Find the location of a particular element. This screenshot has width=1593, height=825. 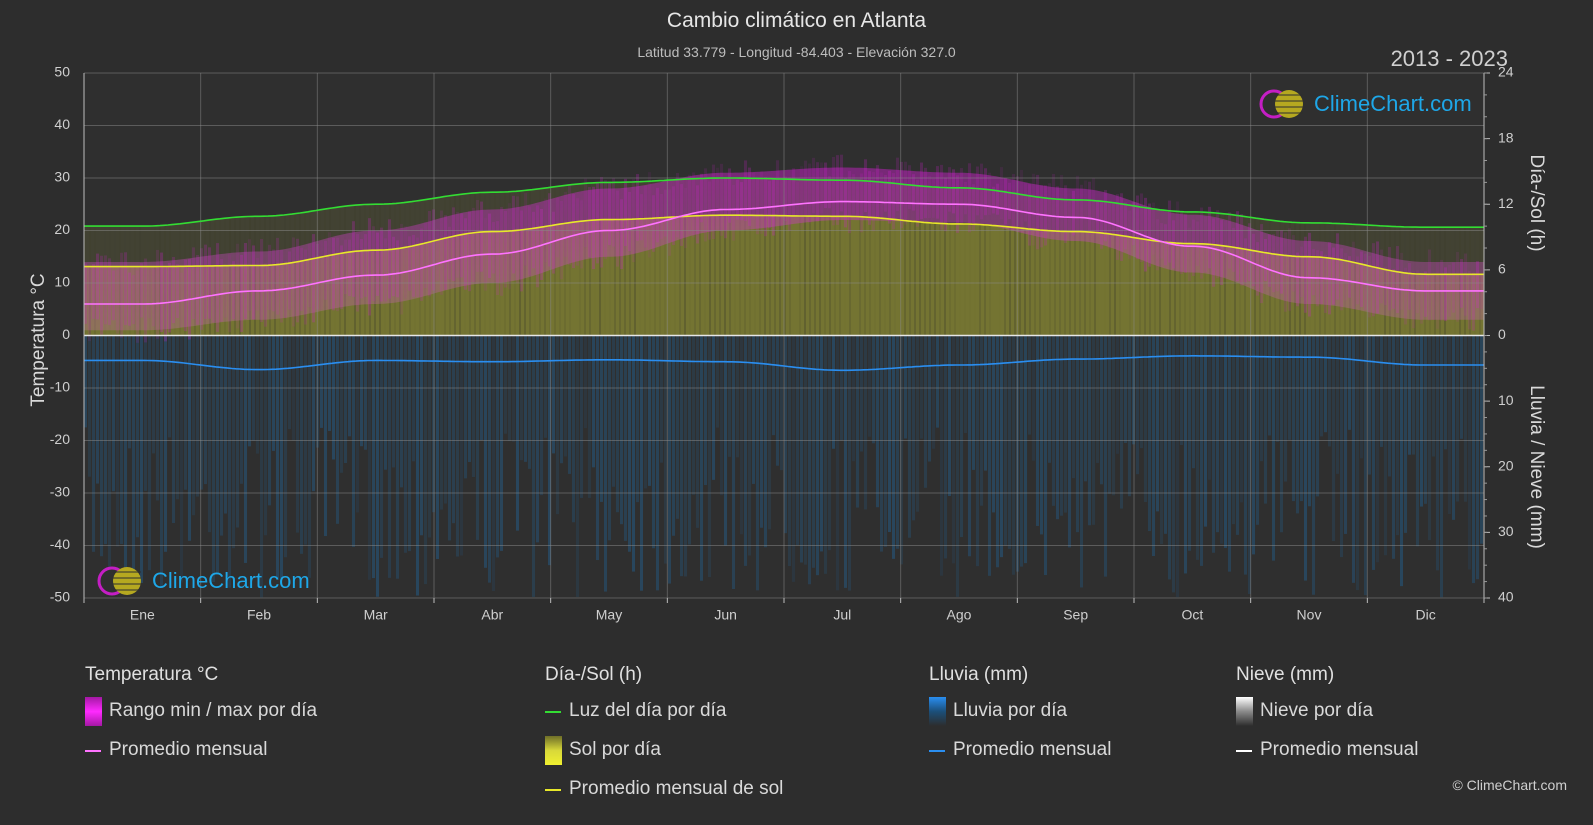

snow-swatch is located at coordinates (1244, 711).